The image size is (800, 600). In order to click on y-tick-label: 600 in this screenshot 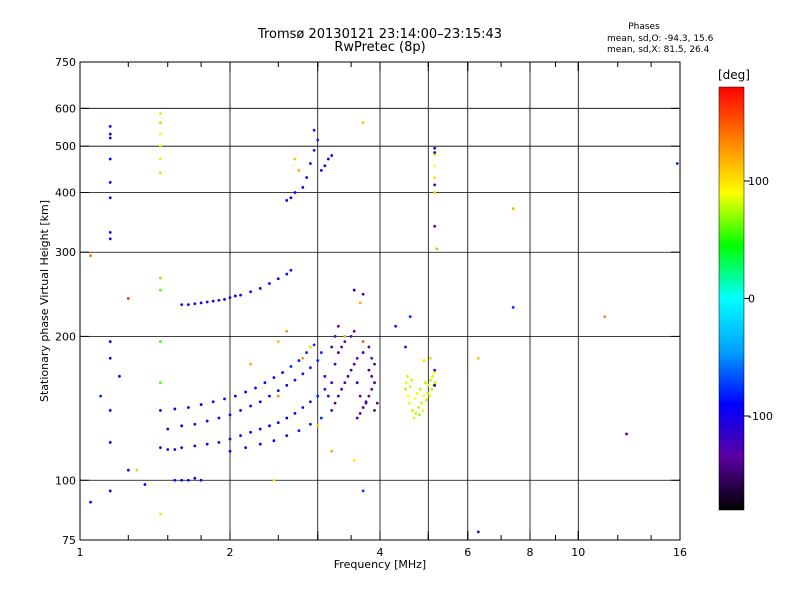, I will do `click(65, 108)`.